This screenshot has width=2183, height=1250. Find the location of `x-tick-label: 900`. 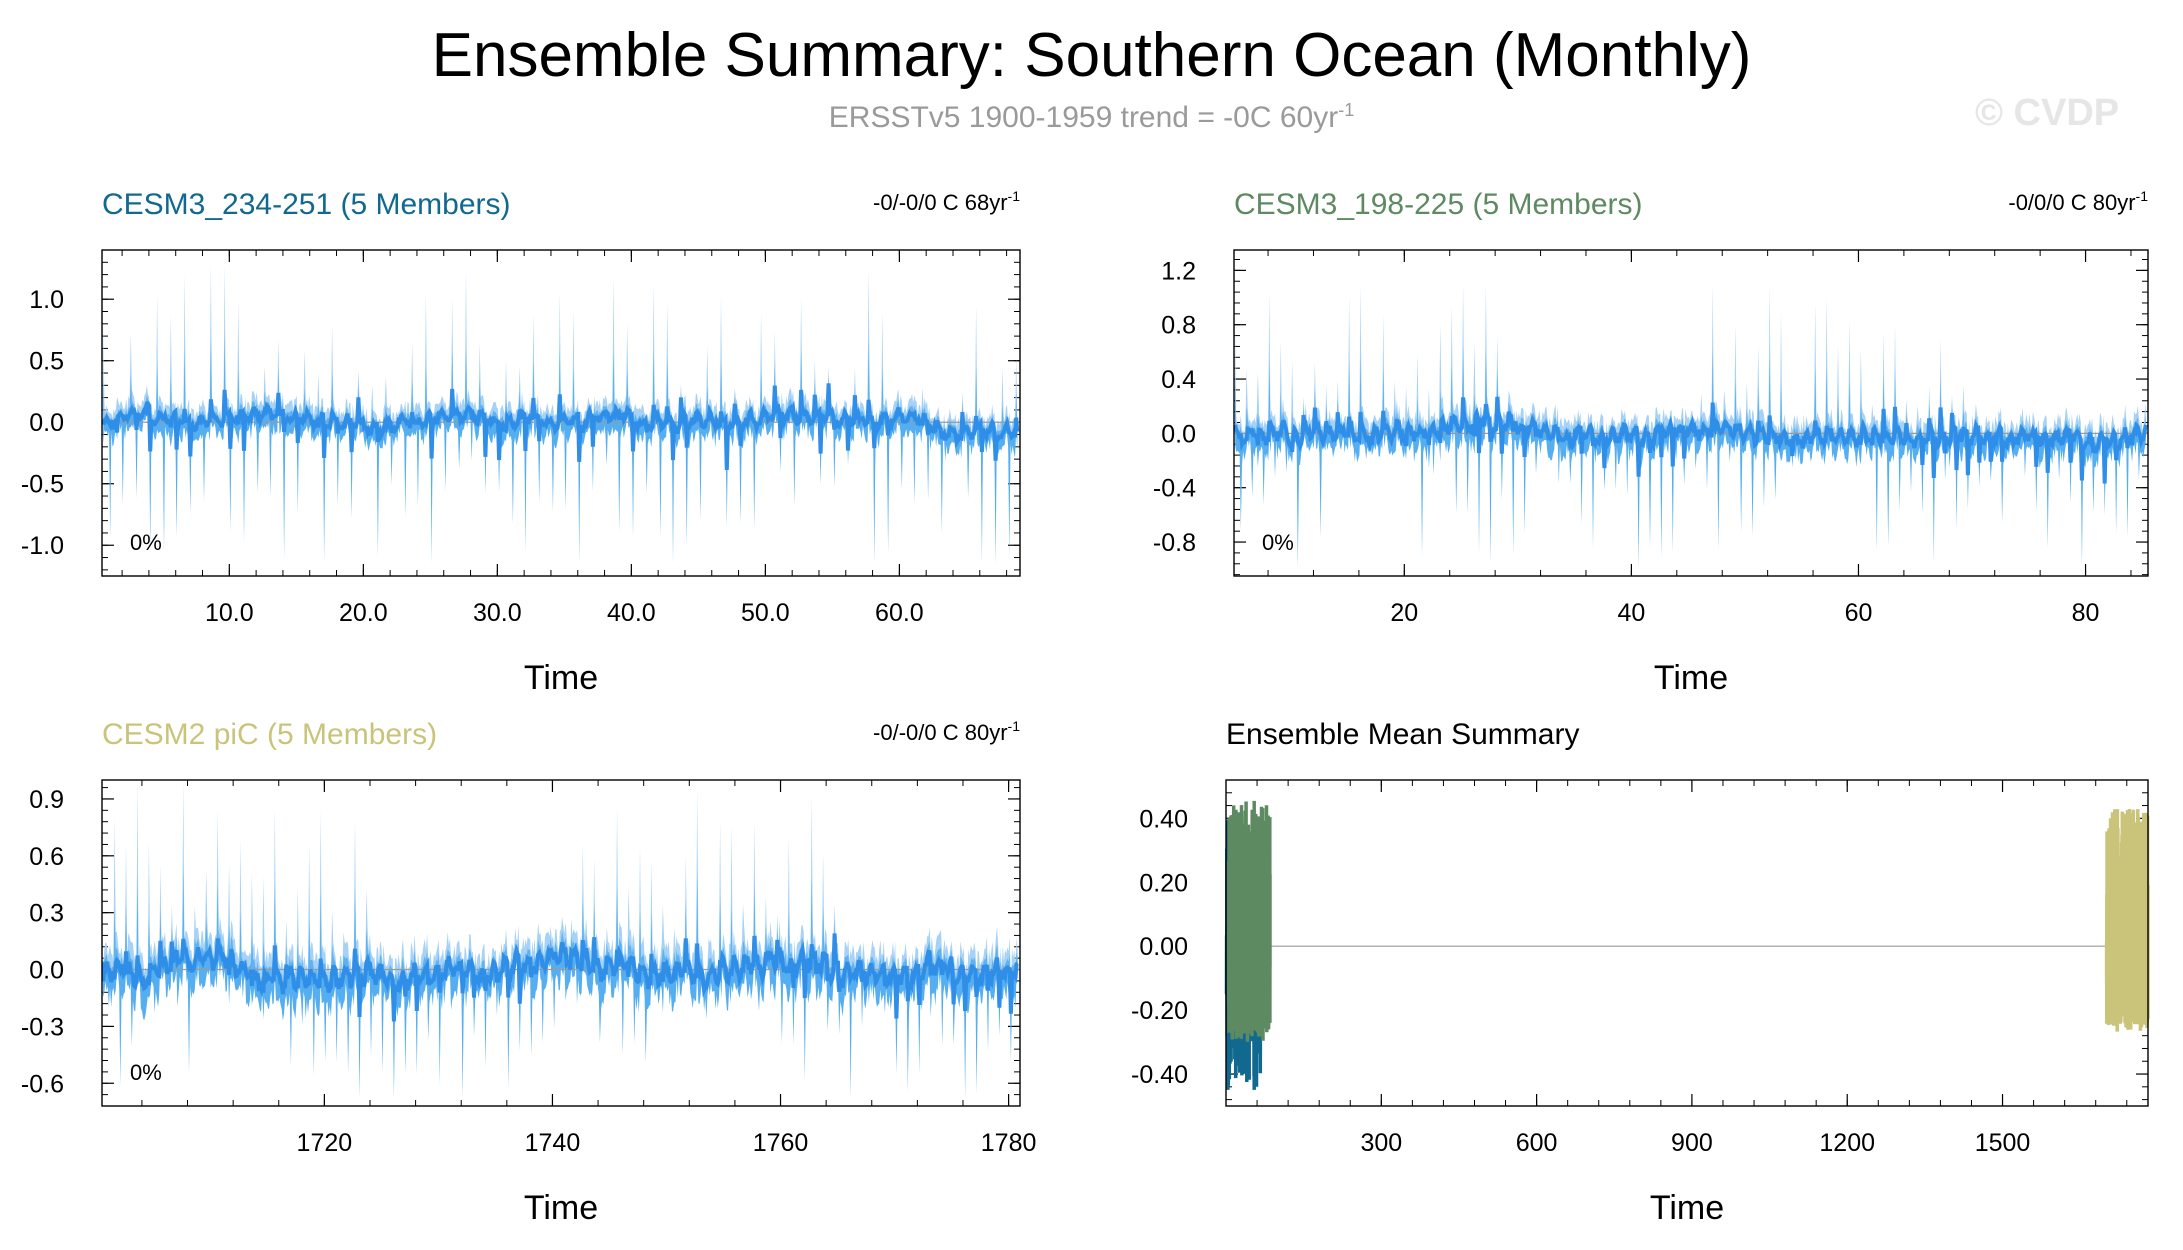

x-tick-label: 900 is located at coordinates (1692, 1143).